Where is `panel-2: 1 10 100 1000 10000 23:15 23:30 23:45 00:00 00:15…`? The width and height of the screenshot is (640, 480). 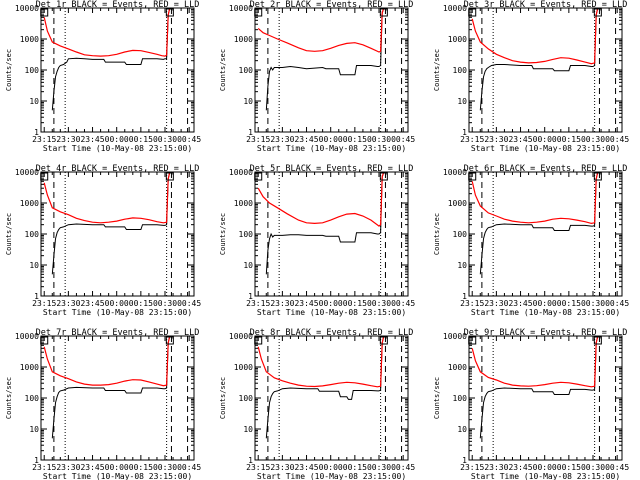
panel-2: 1 10 100 1000 10000 23:15 23:30 23:45 00:00 00:15… is located at coordinates (317, 76).